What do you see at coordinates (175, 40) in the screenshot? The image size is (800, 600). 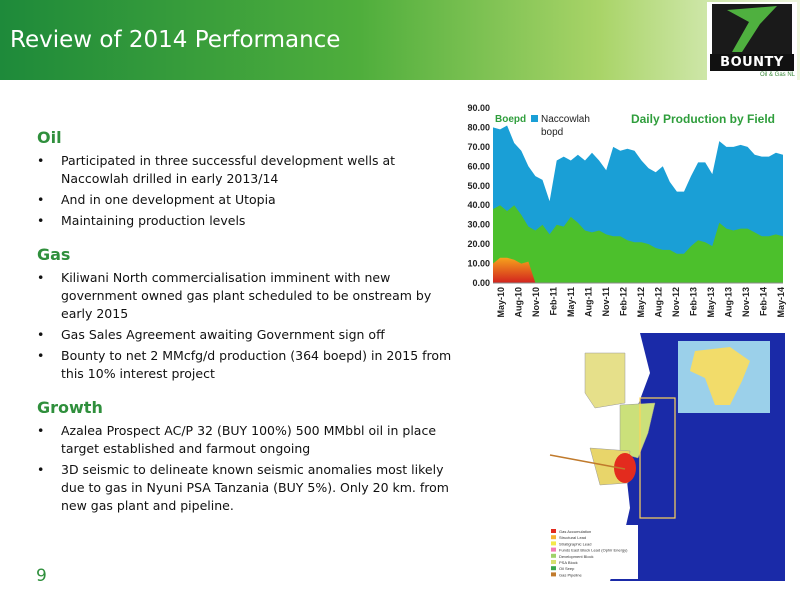 I see `page-title: Review of 2014 Performance` at bounding box center [175, 40].